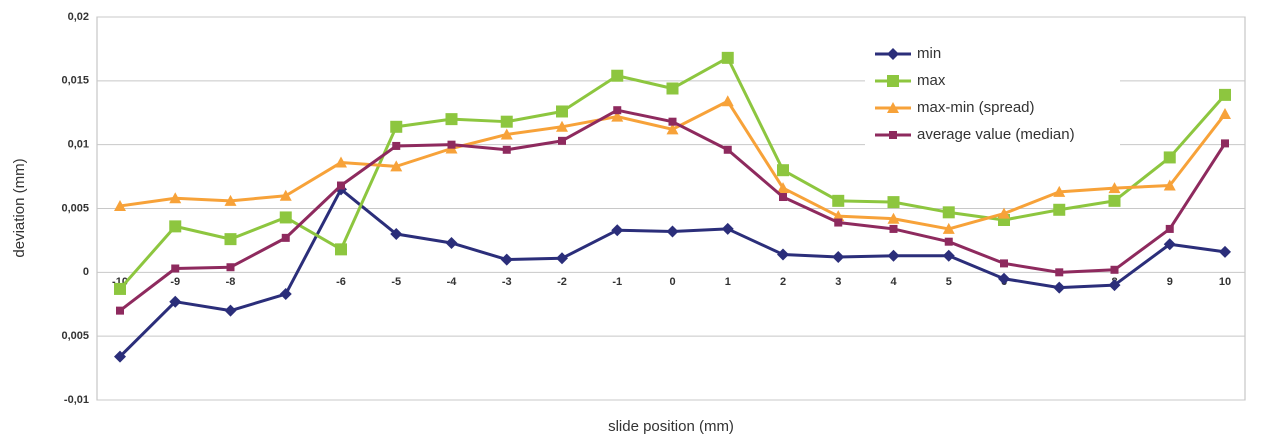 The width and height of the screenshot is (1261, 443). Describe the element at coordinates (838, 282) in the screenshot. I see `x-tick-label: 3` at that location.